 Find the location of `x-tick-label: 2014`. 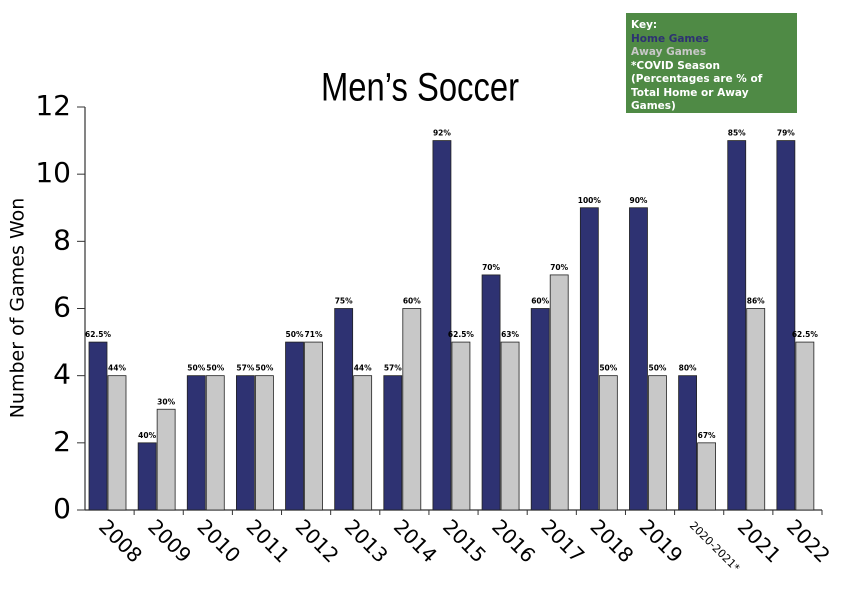

x-tick-label: 2014 is located at coordinates (415, 540).